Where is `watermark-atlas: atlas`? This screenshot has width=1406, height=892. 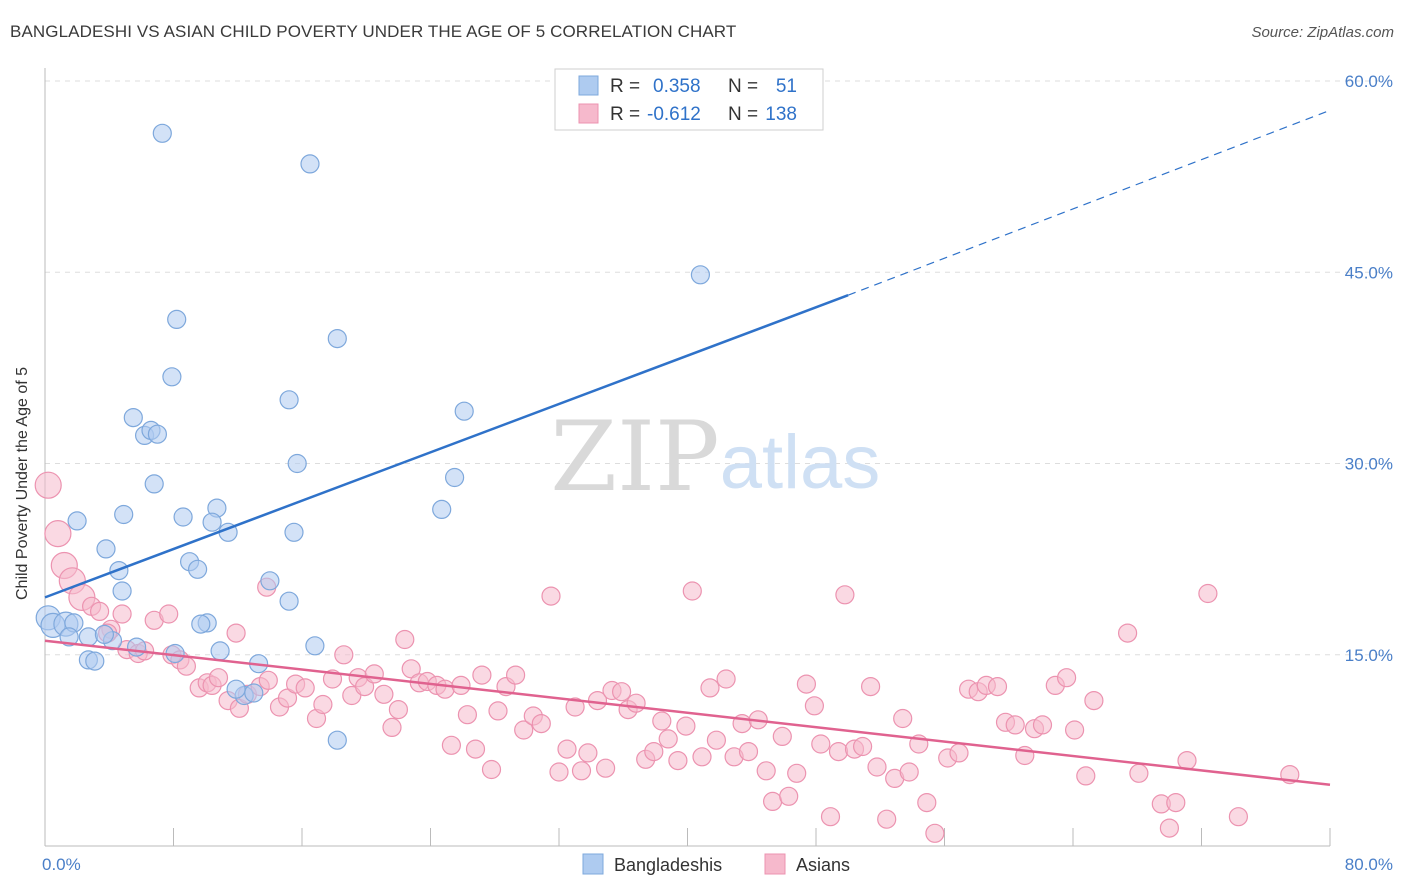 watermark-atlas: atlas is located at coordinates (800, 462).